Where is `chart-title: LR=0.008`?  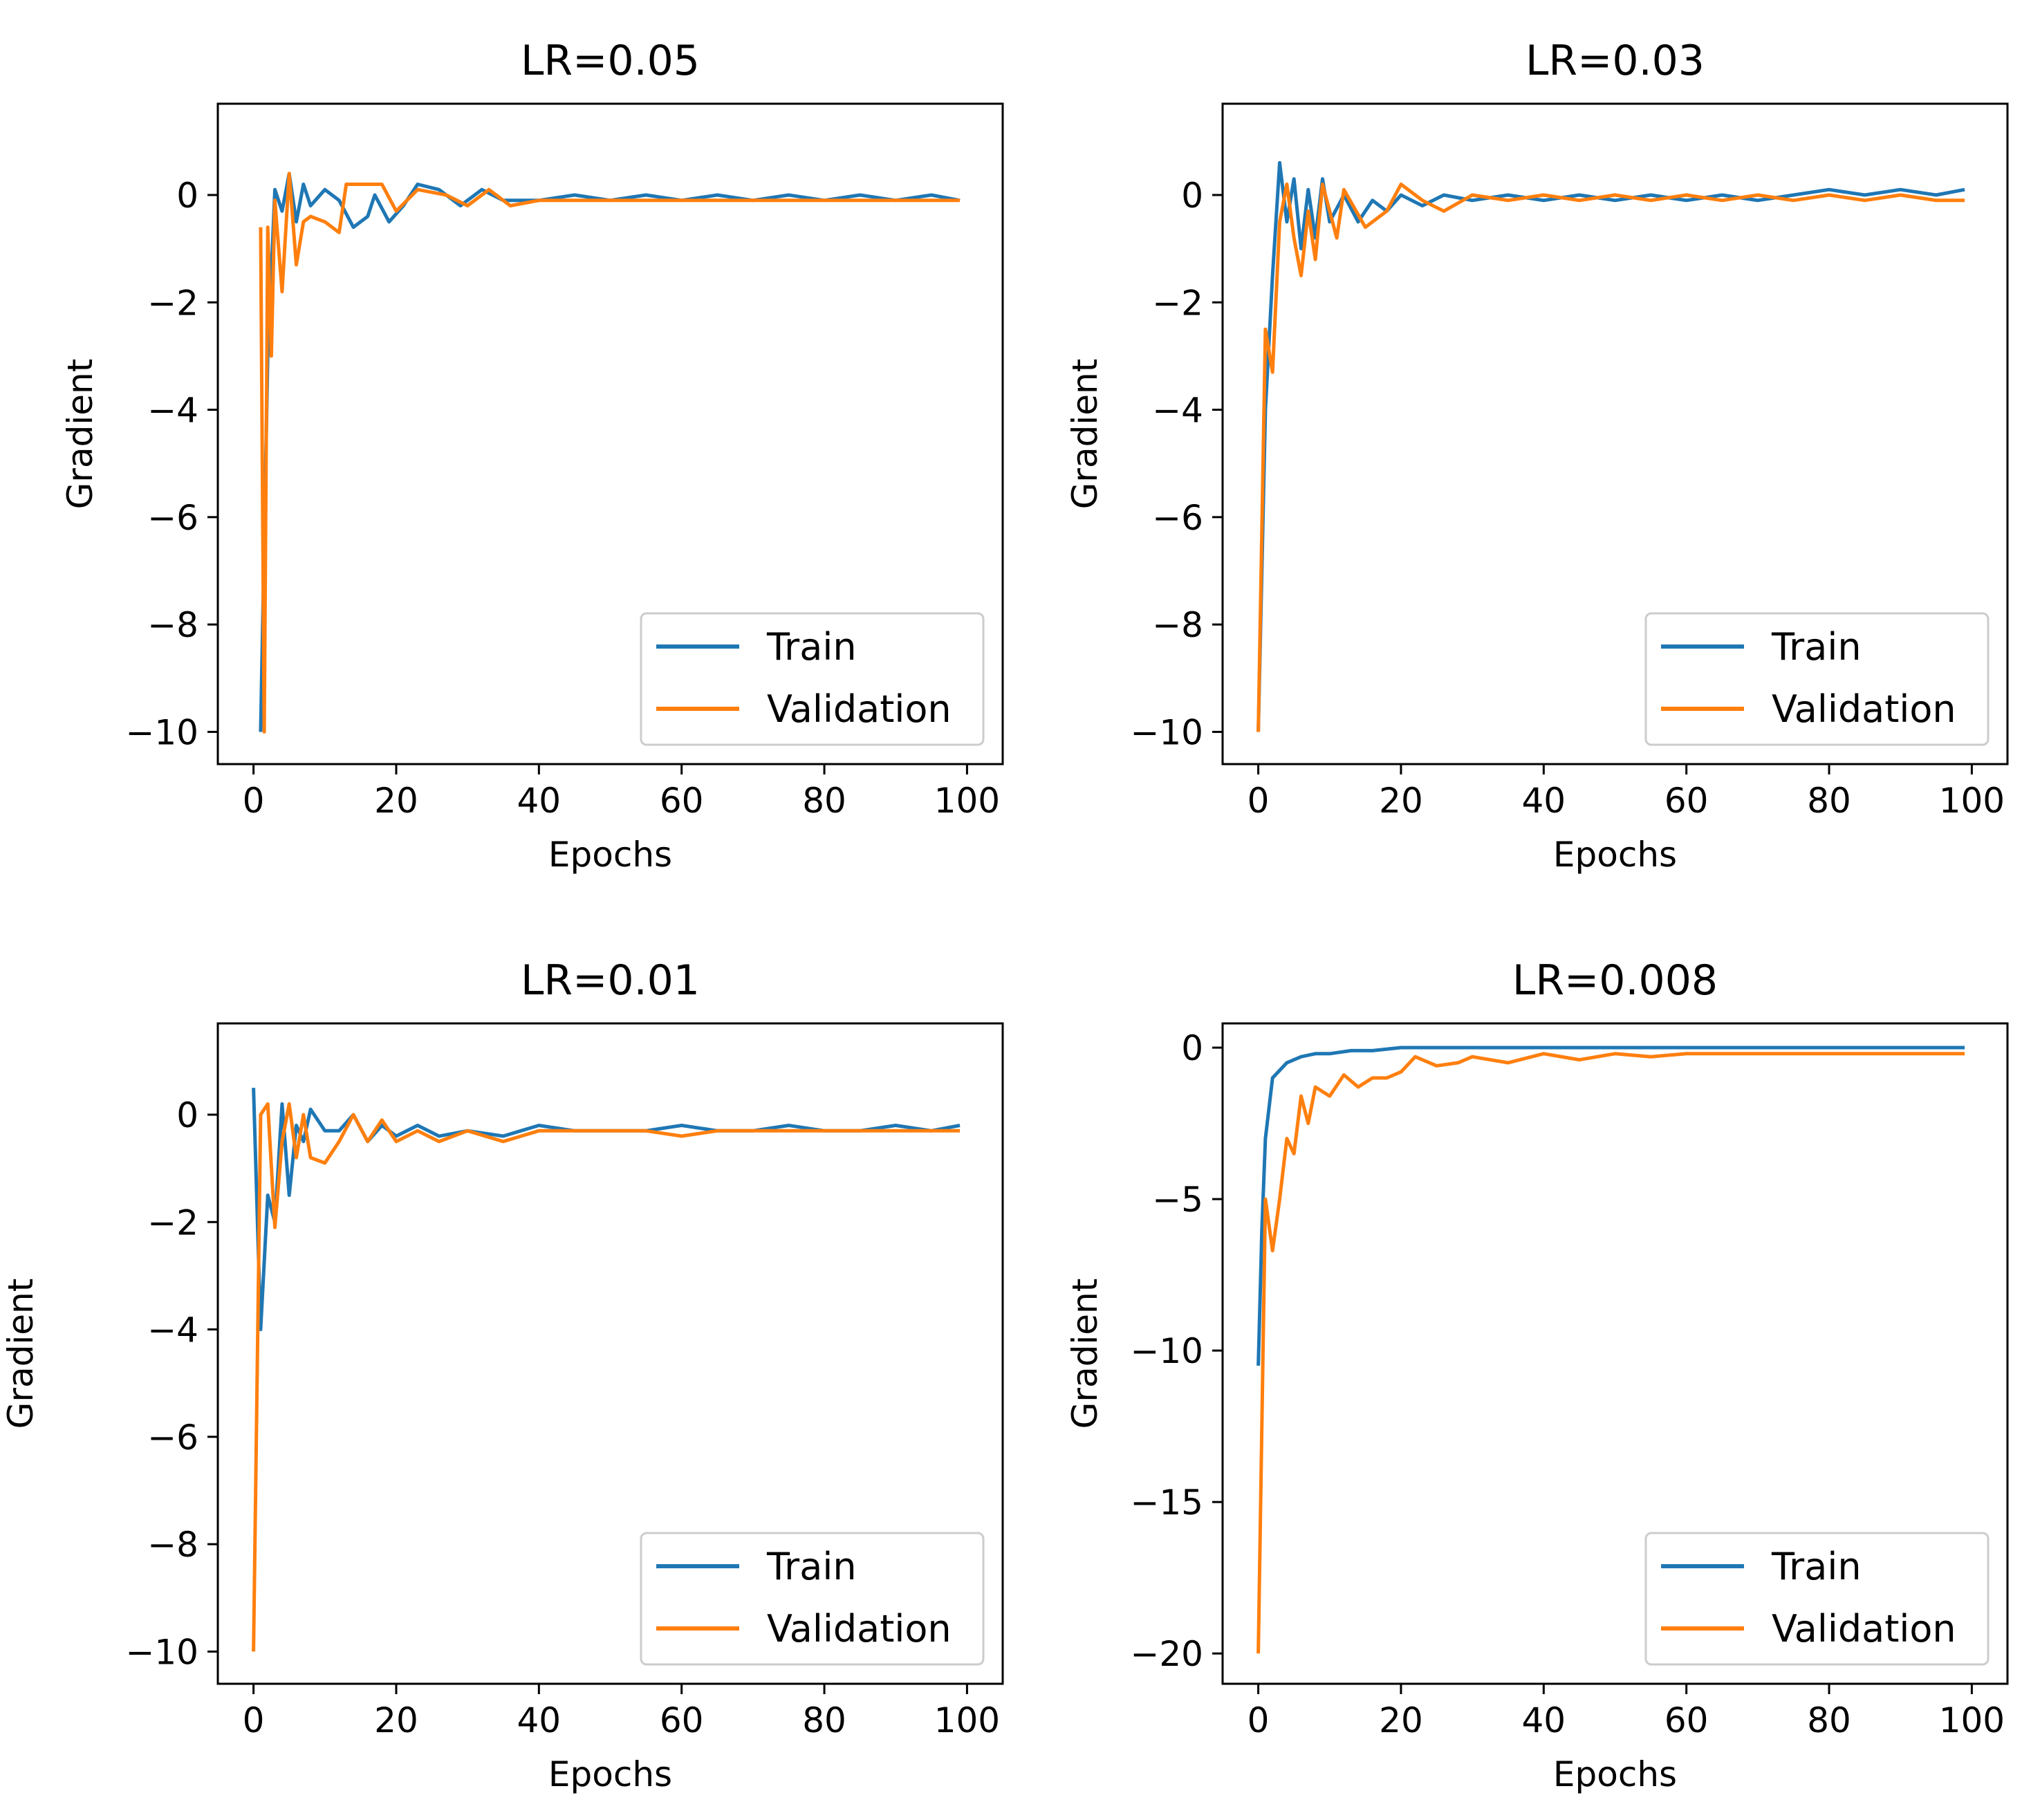
chart-title: LR=0.008 is located at coordinates (1615, 981).